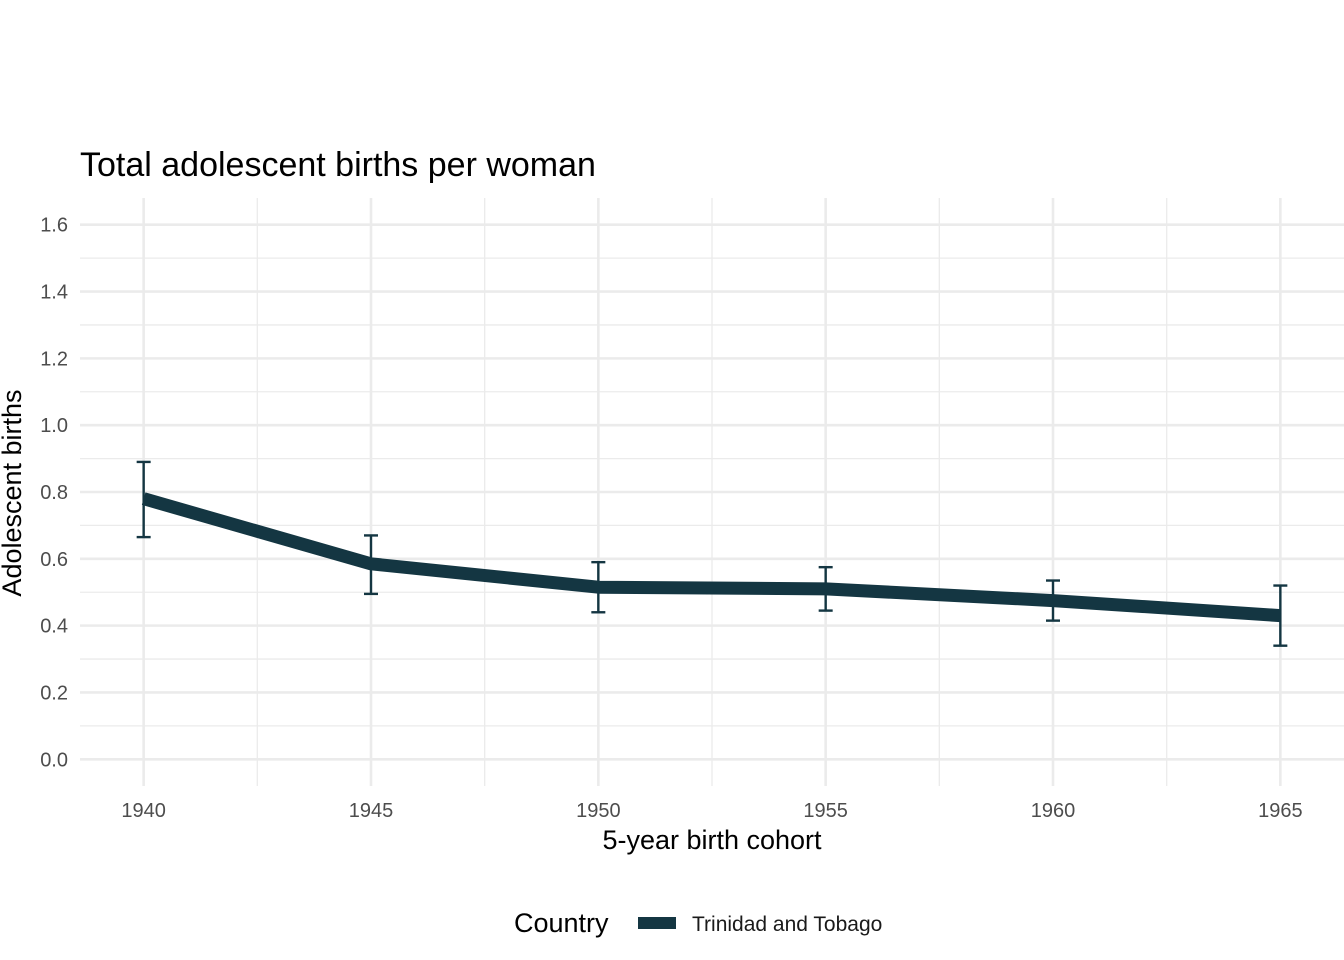 This screenshot has width=1344, height=960. Describe the element at coordinates (712, 840) in the screenshot. I see `x-axis-title: 5-year birth cohort` at that location.